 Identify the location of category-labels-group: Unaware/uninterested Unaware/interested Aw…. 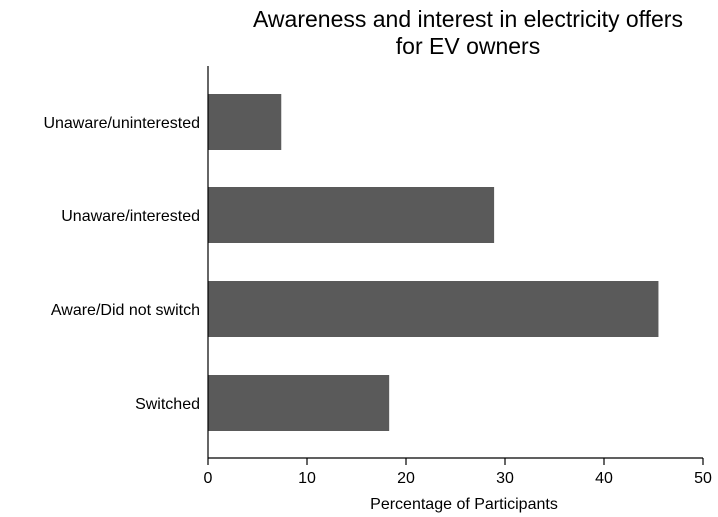
(121, 264).